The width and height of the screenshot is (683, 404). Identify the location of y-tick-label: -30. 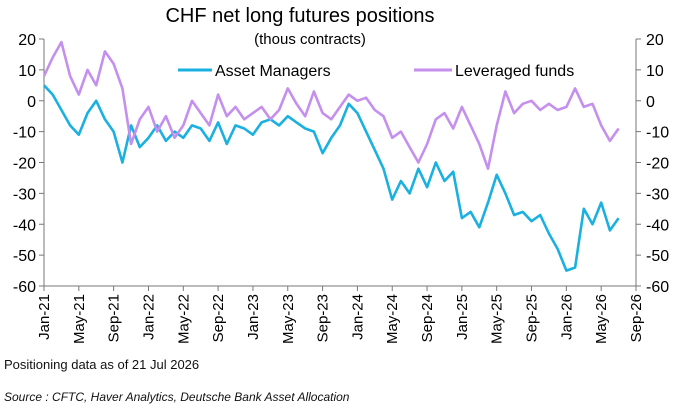
(24, 194).